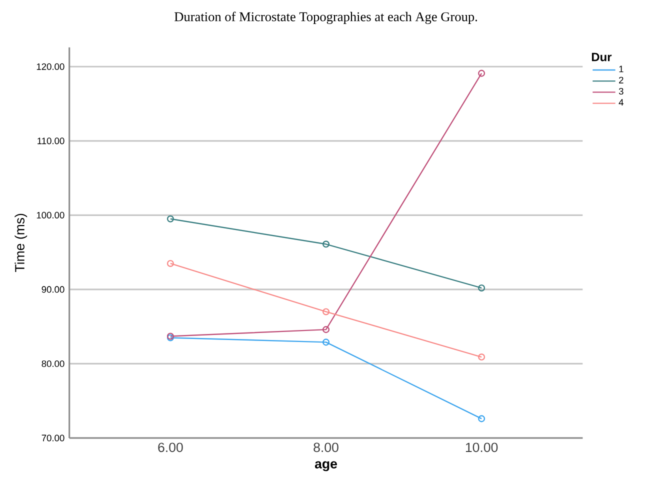 The height and width of the screenshot is (494, 652). Describe the element at coordinates (50, 66) in the screenshot. I see `y-tick-label: 120.00` at that location.